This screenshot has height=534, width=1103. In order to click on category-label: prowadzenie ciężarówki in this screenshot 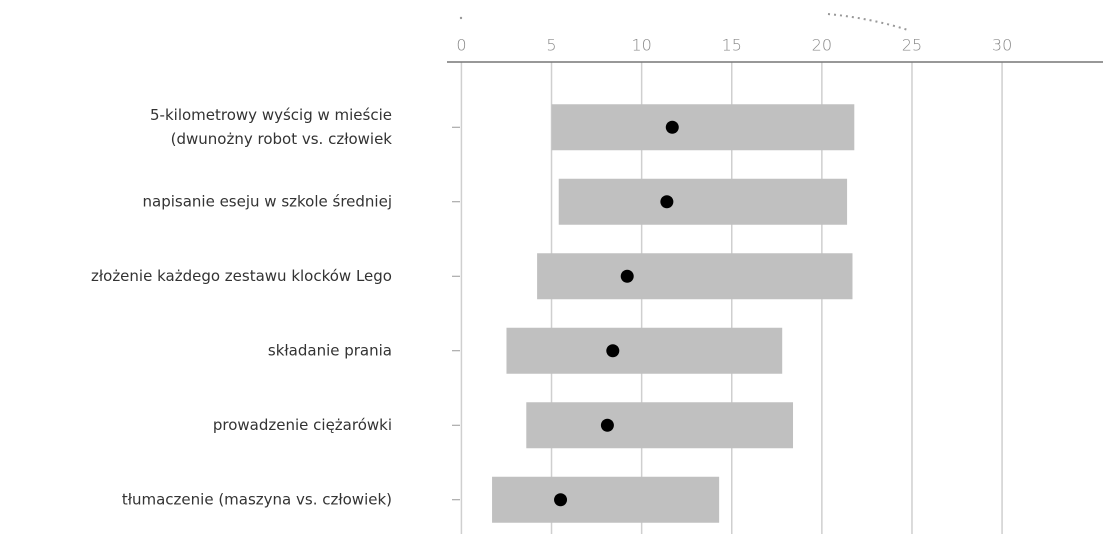, I will do `click(302, 425)`.